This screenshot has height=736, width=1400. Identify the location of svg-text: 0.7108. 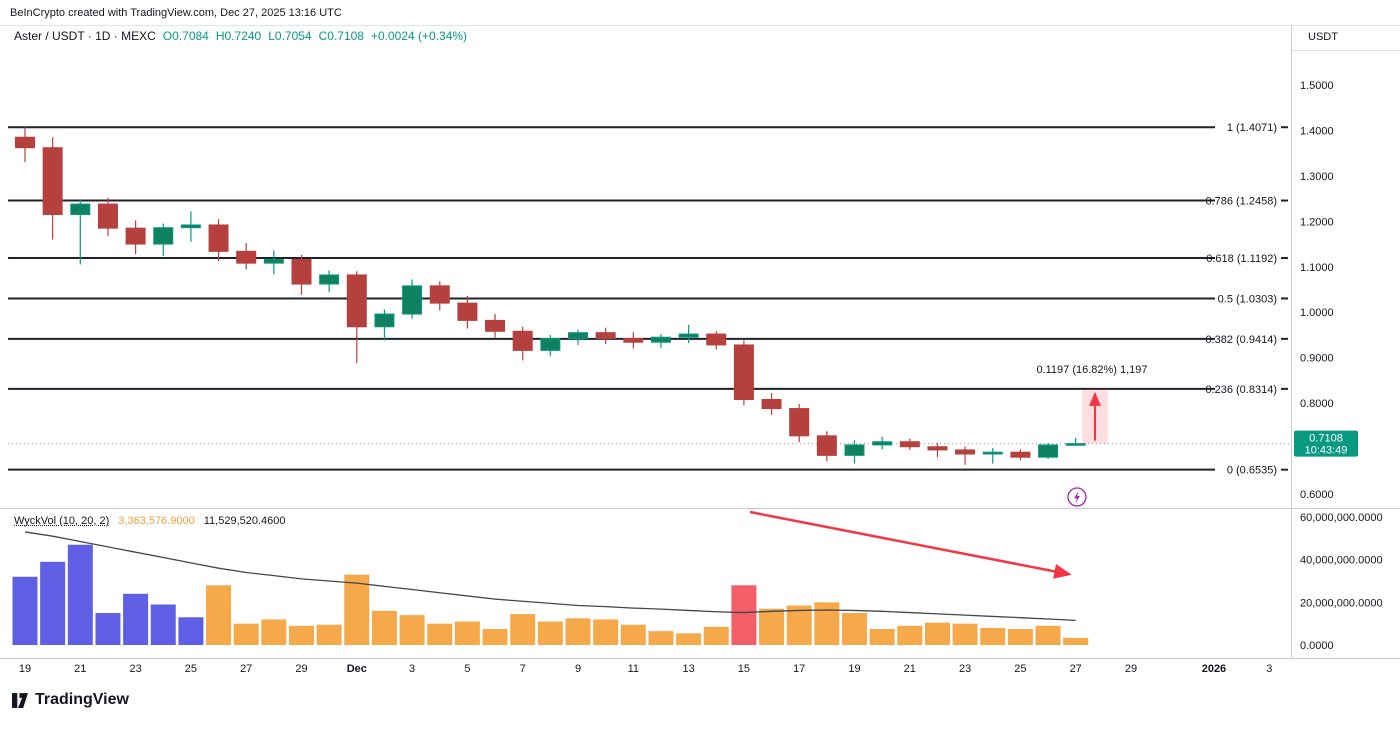
(1326, 439).